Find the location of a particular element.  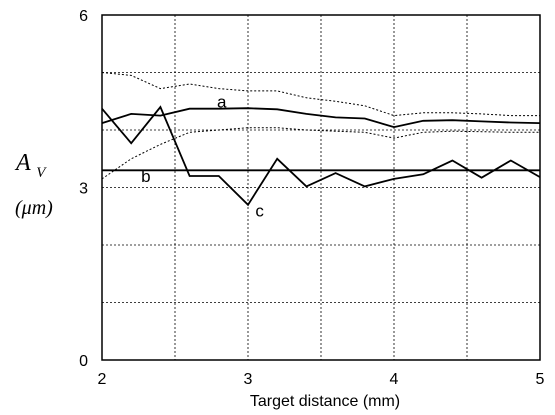

curve-label-b: b is located at coordinates (145, 176).